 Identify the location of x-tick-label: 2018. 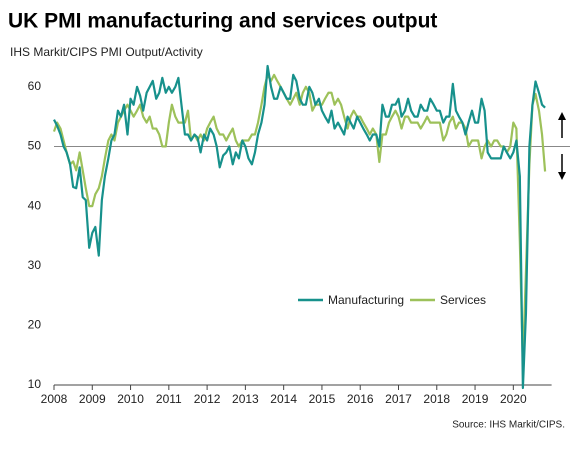
(436, 399).